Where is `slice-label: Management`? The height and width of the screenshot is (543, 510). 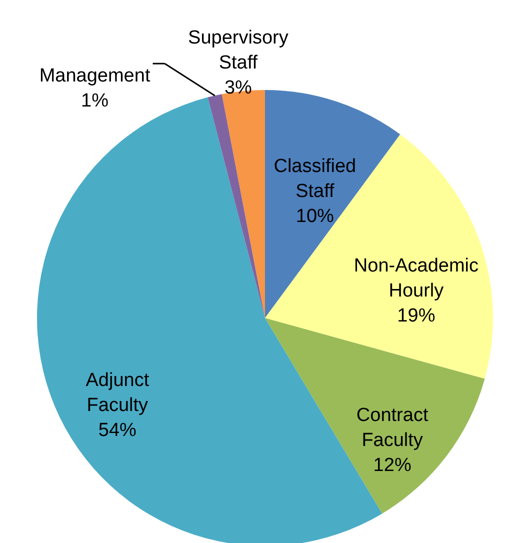
slice-label: Management is located at coordinates (95, 76).